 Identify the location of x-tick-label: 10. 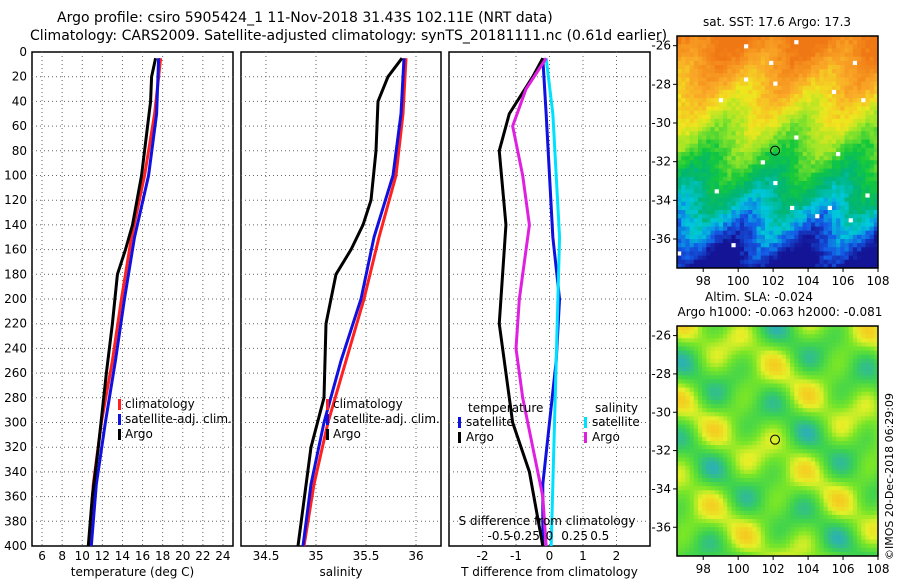
(82, 556).